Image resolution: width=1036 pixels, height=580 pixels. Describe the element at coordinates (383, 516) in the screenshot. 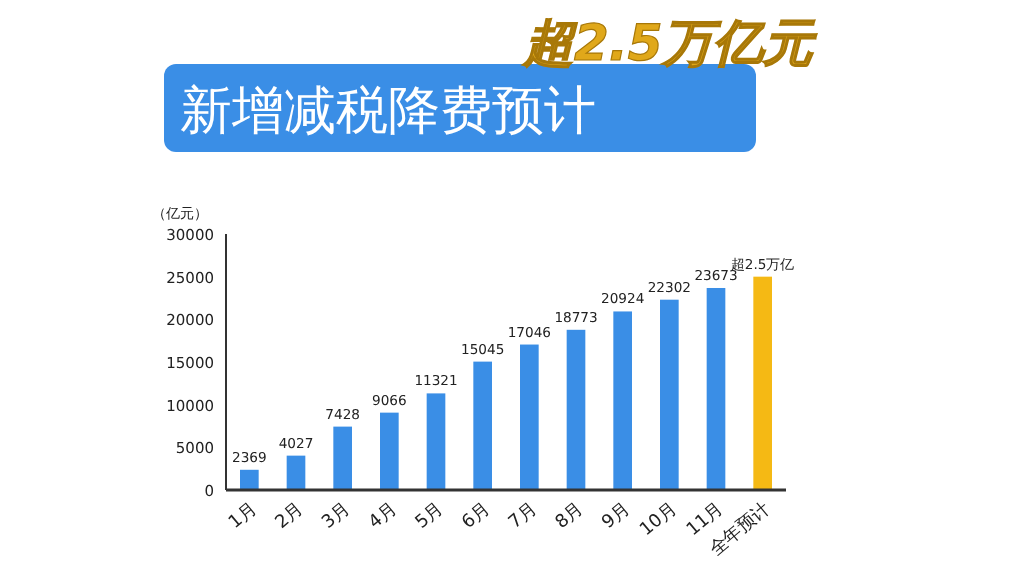

I see `x-tick-label: 4月` at that location.